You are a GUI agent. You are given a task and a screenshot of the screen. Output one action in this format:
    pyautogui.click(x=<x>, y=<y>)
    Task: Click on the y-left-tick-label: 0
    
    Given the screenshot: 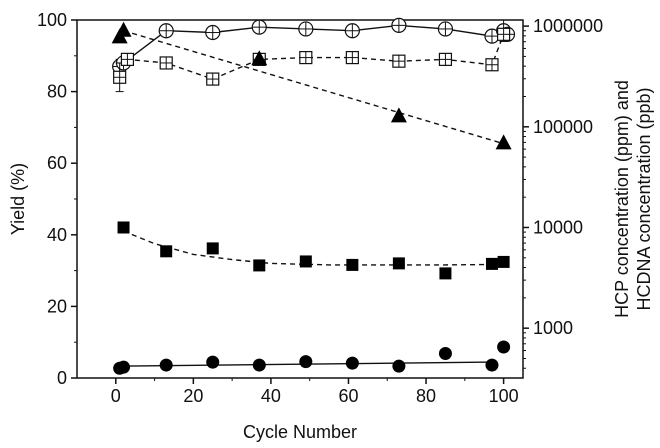 What is the action you would take?
    pyautogui.click(x=62, y=378)
    